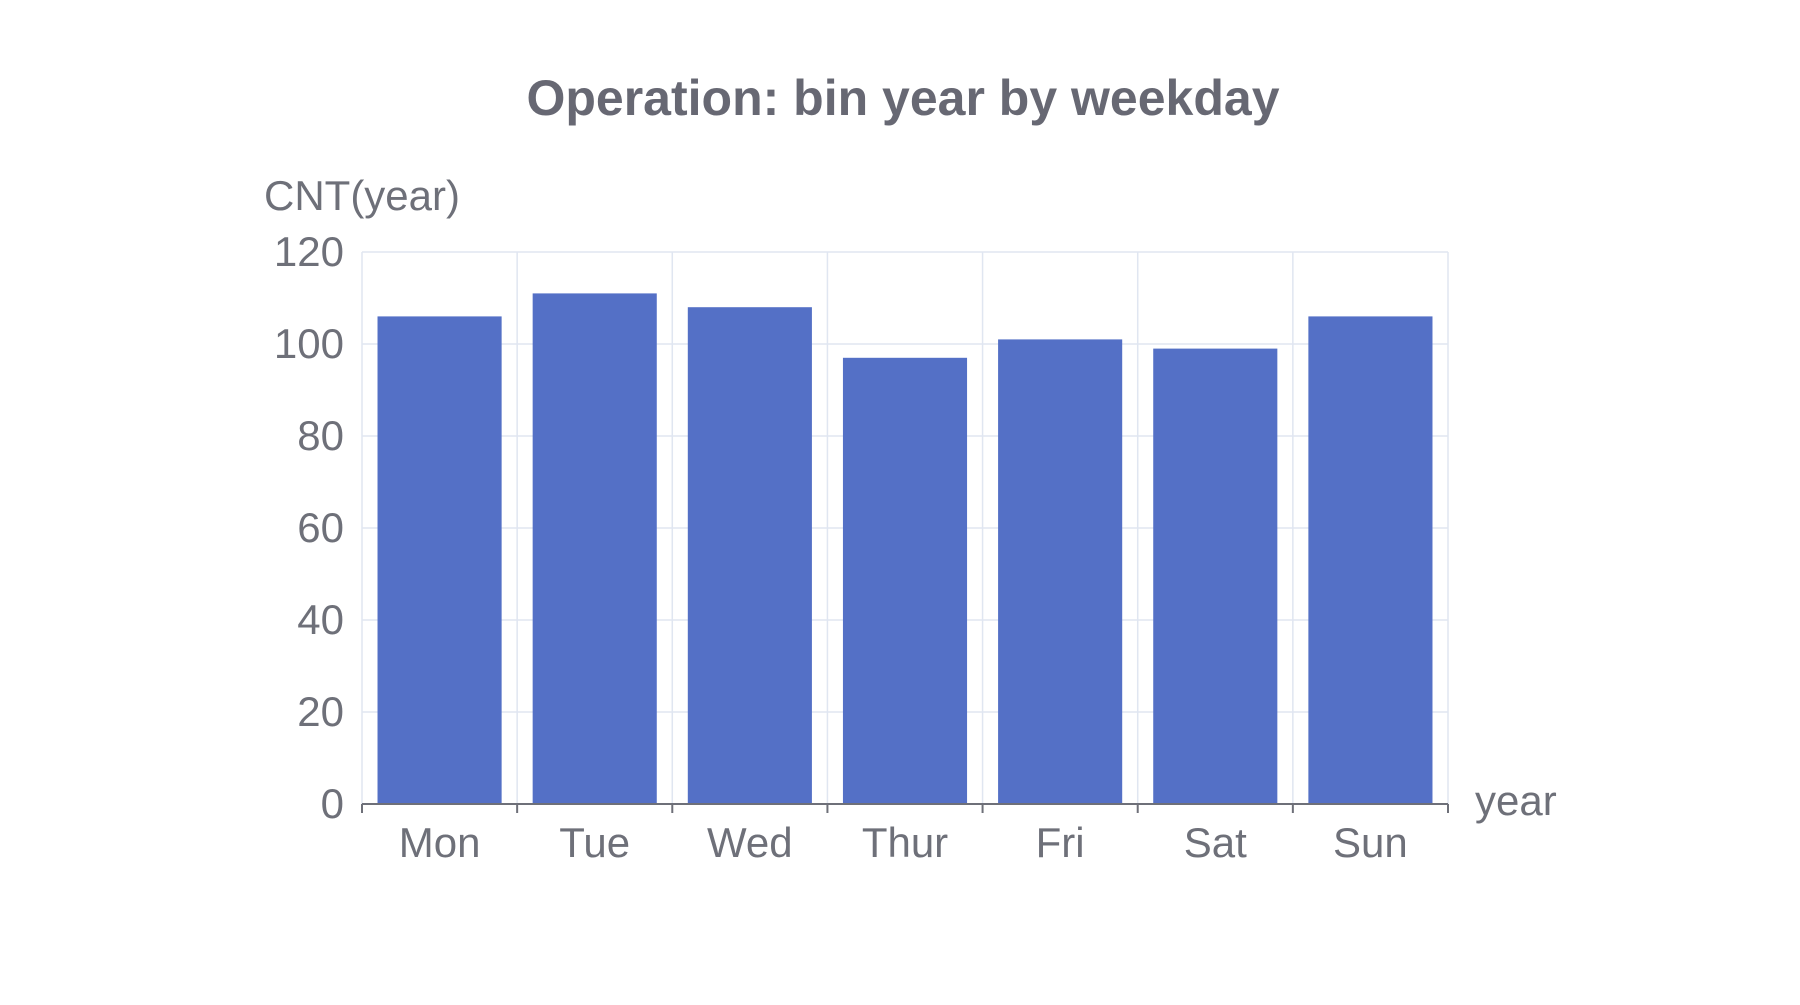  What do you see at coordinates (1370, 842) in the screenshot?
I see `x-tick-label: Sun` at bounding box center [1370, 842].